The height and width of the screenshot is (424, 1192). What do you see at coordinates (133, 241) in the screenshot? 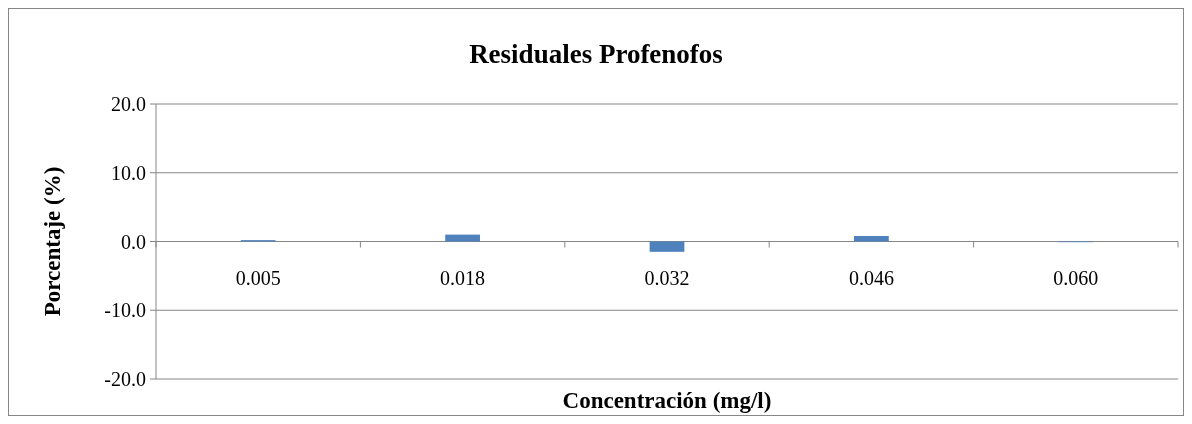
I see `y-tick-label: 0.0` at bounding box center [133, 241].